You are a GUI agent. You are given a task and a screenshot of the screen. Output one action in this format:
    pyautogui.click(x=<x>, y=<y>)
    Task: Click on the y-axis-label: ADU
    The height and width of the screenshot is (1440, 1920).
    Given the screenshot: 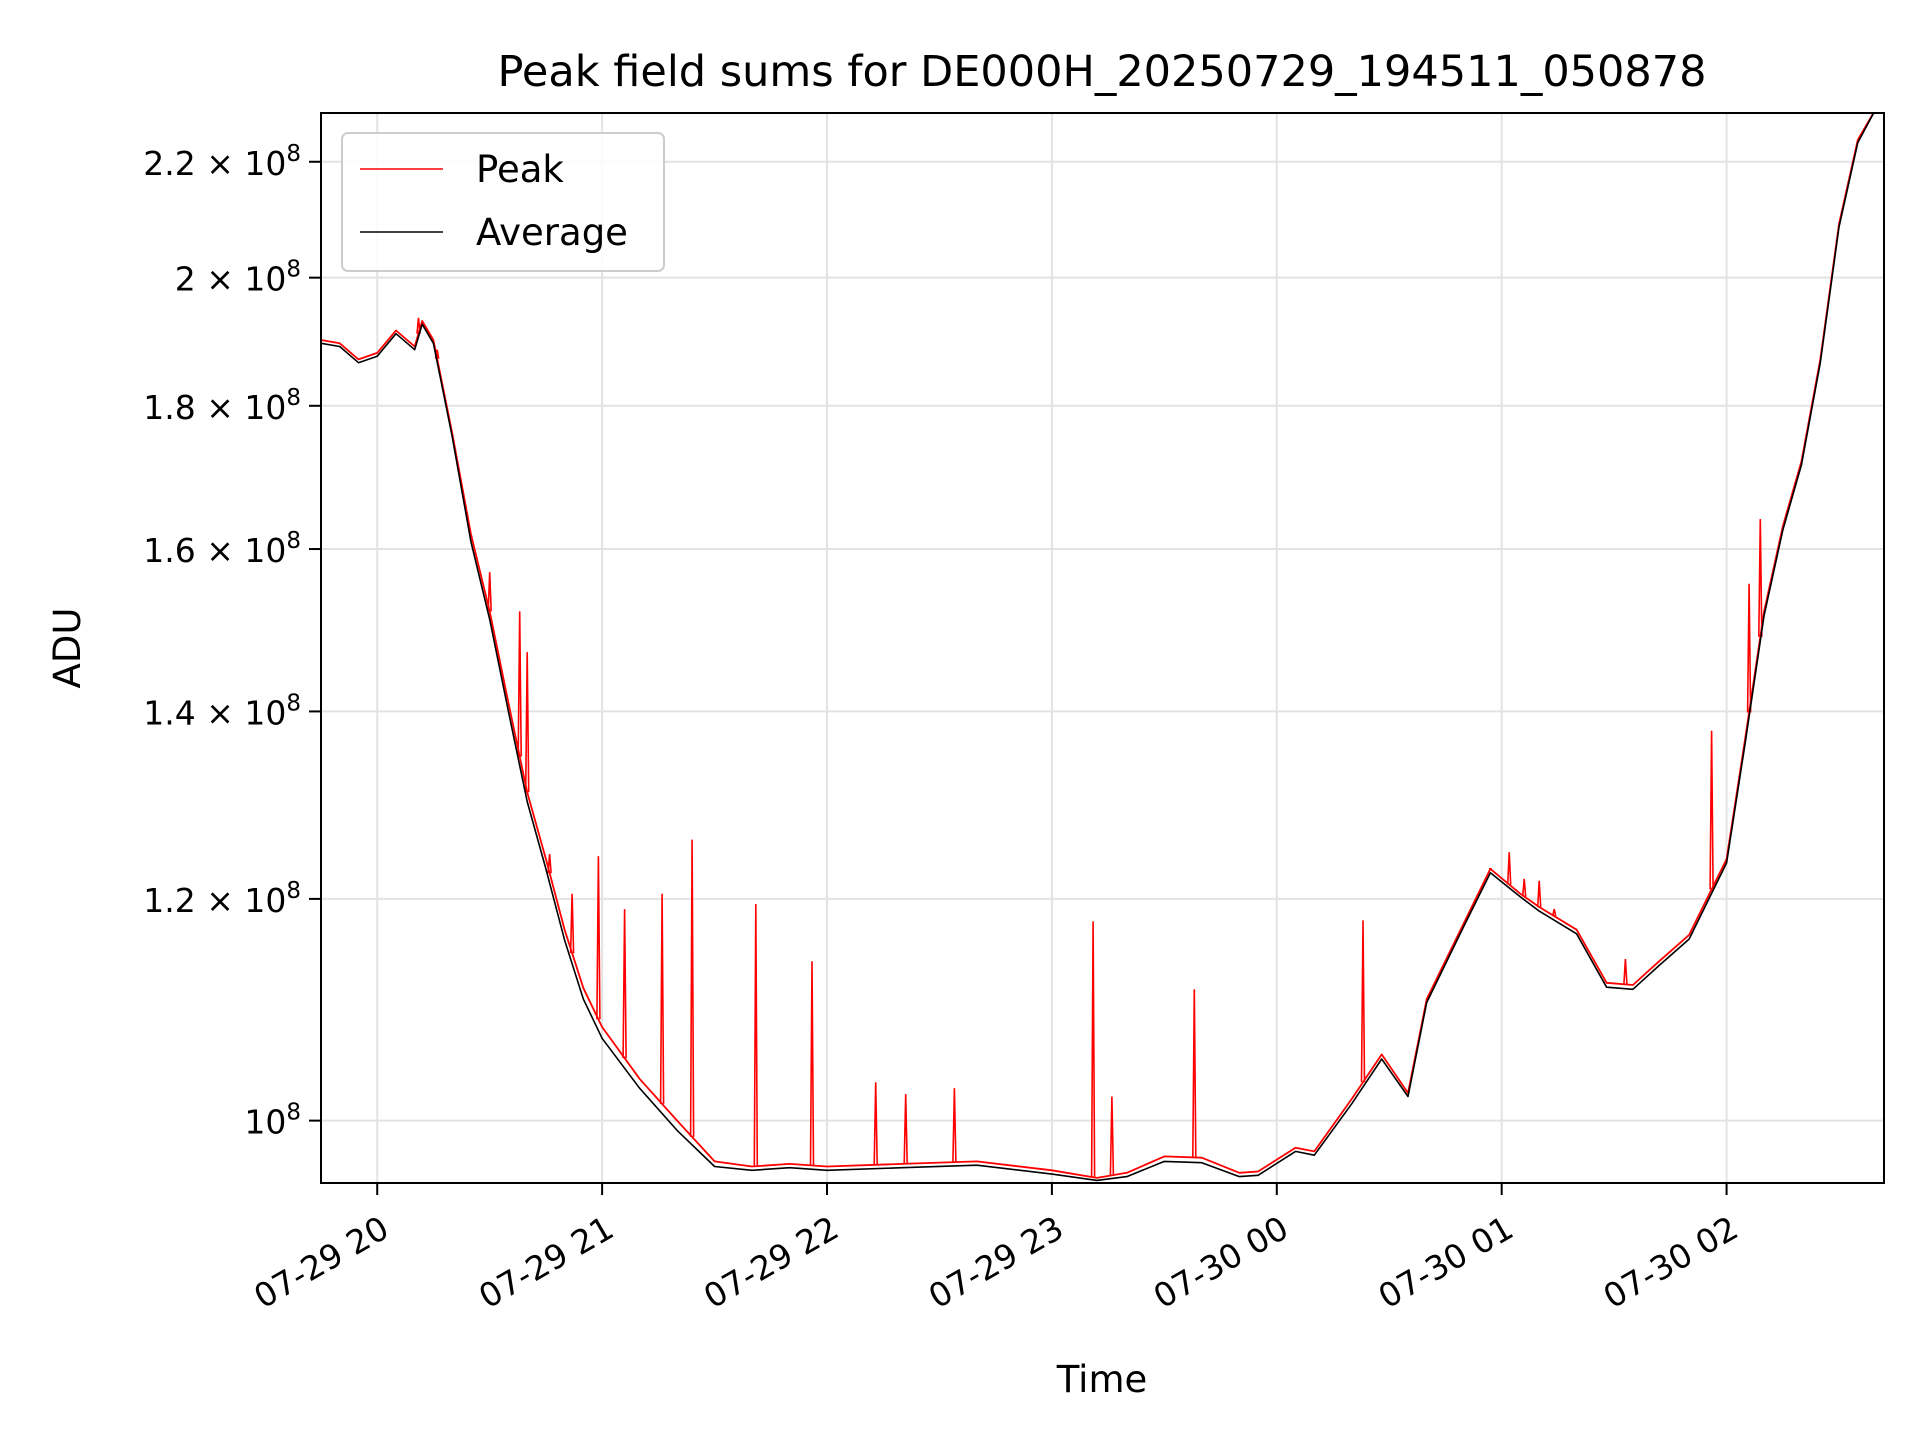 What is the action you would take?
    pyautogui.click(x=67, y=648)
    